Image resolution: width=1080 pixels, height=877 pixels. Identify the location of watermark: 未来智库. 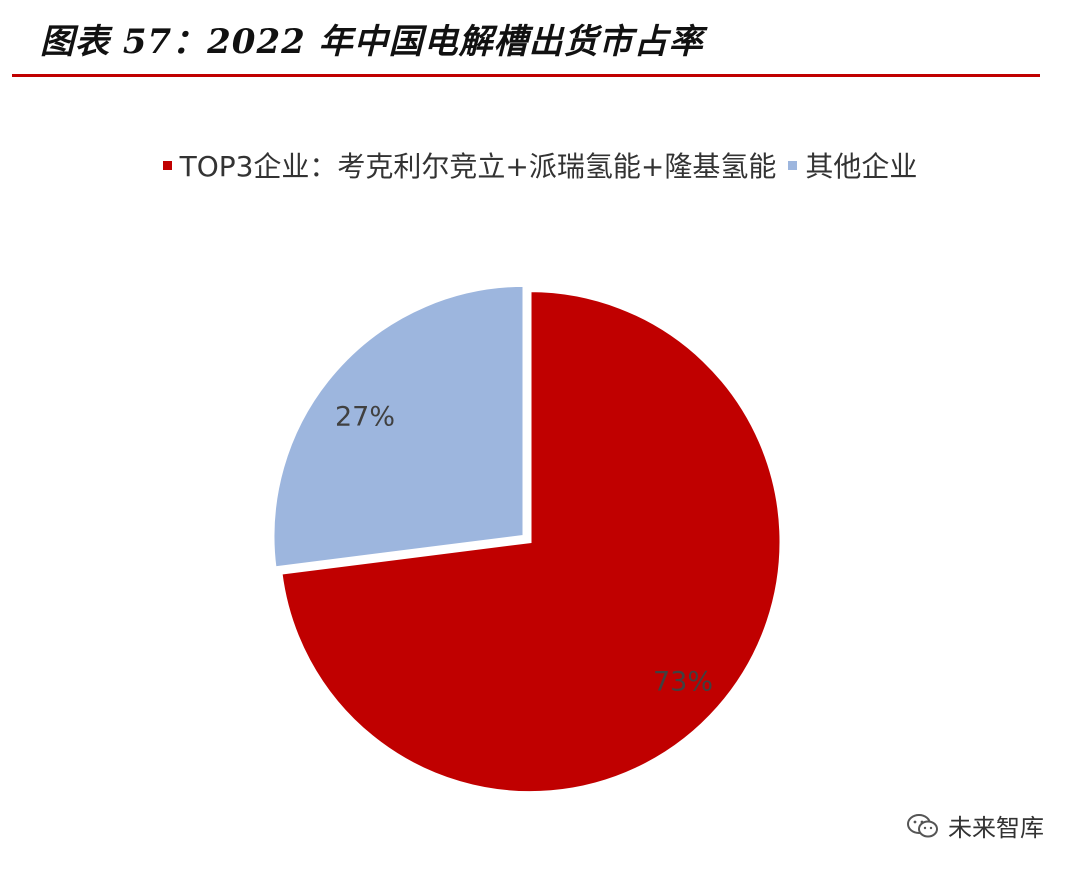
(975, 825).